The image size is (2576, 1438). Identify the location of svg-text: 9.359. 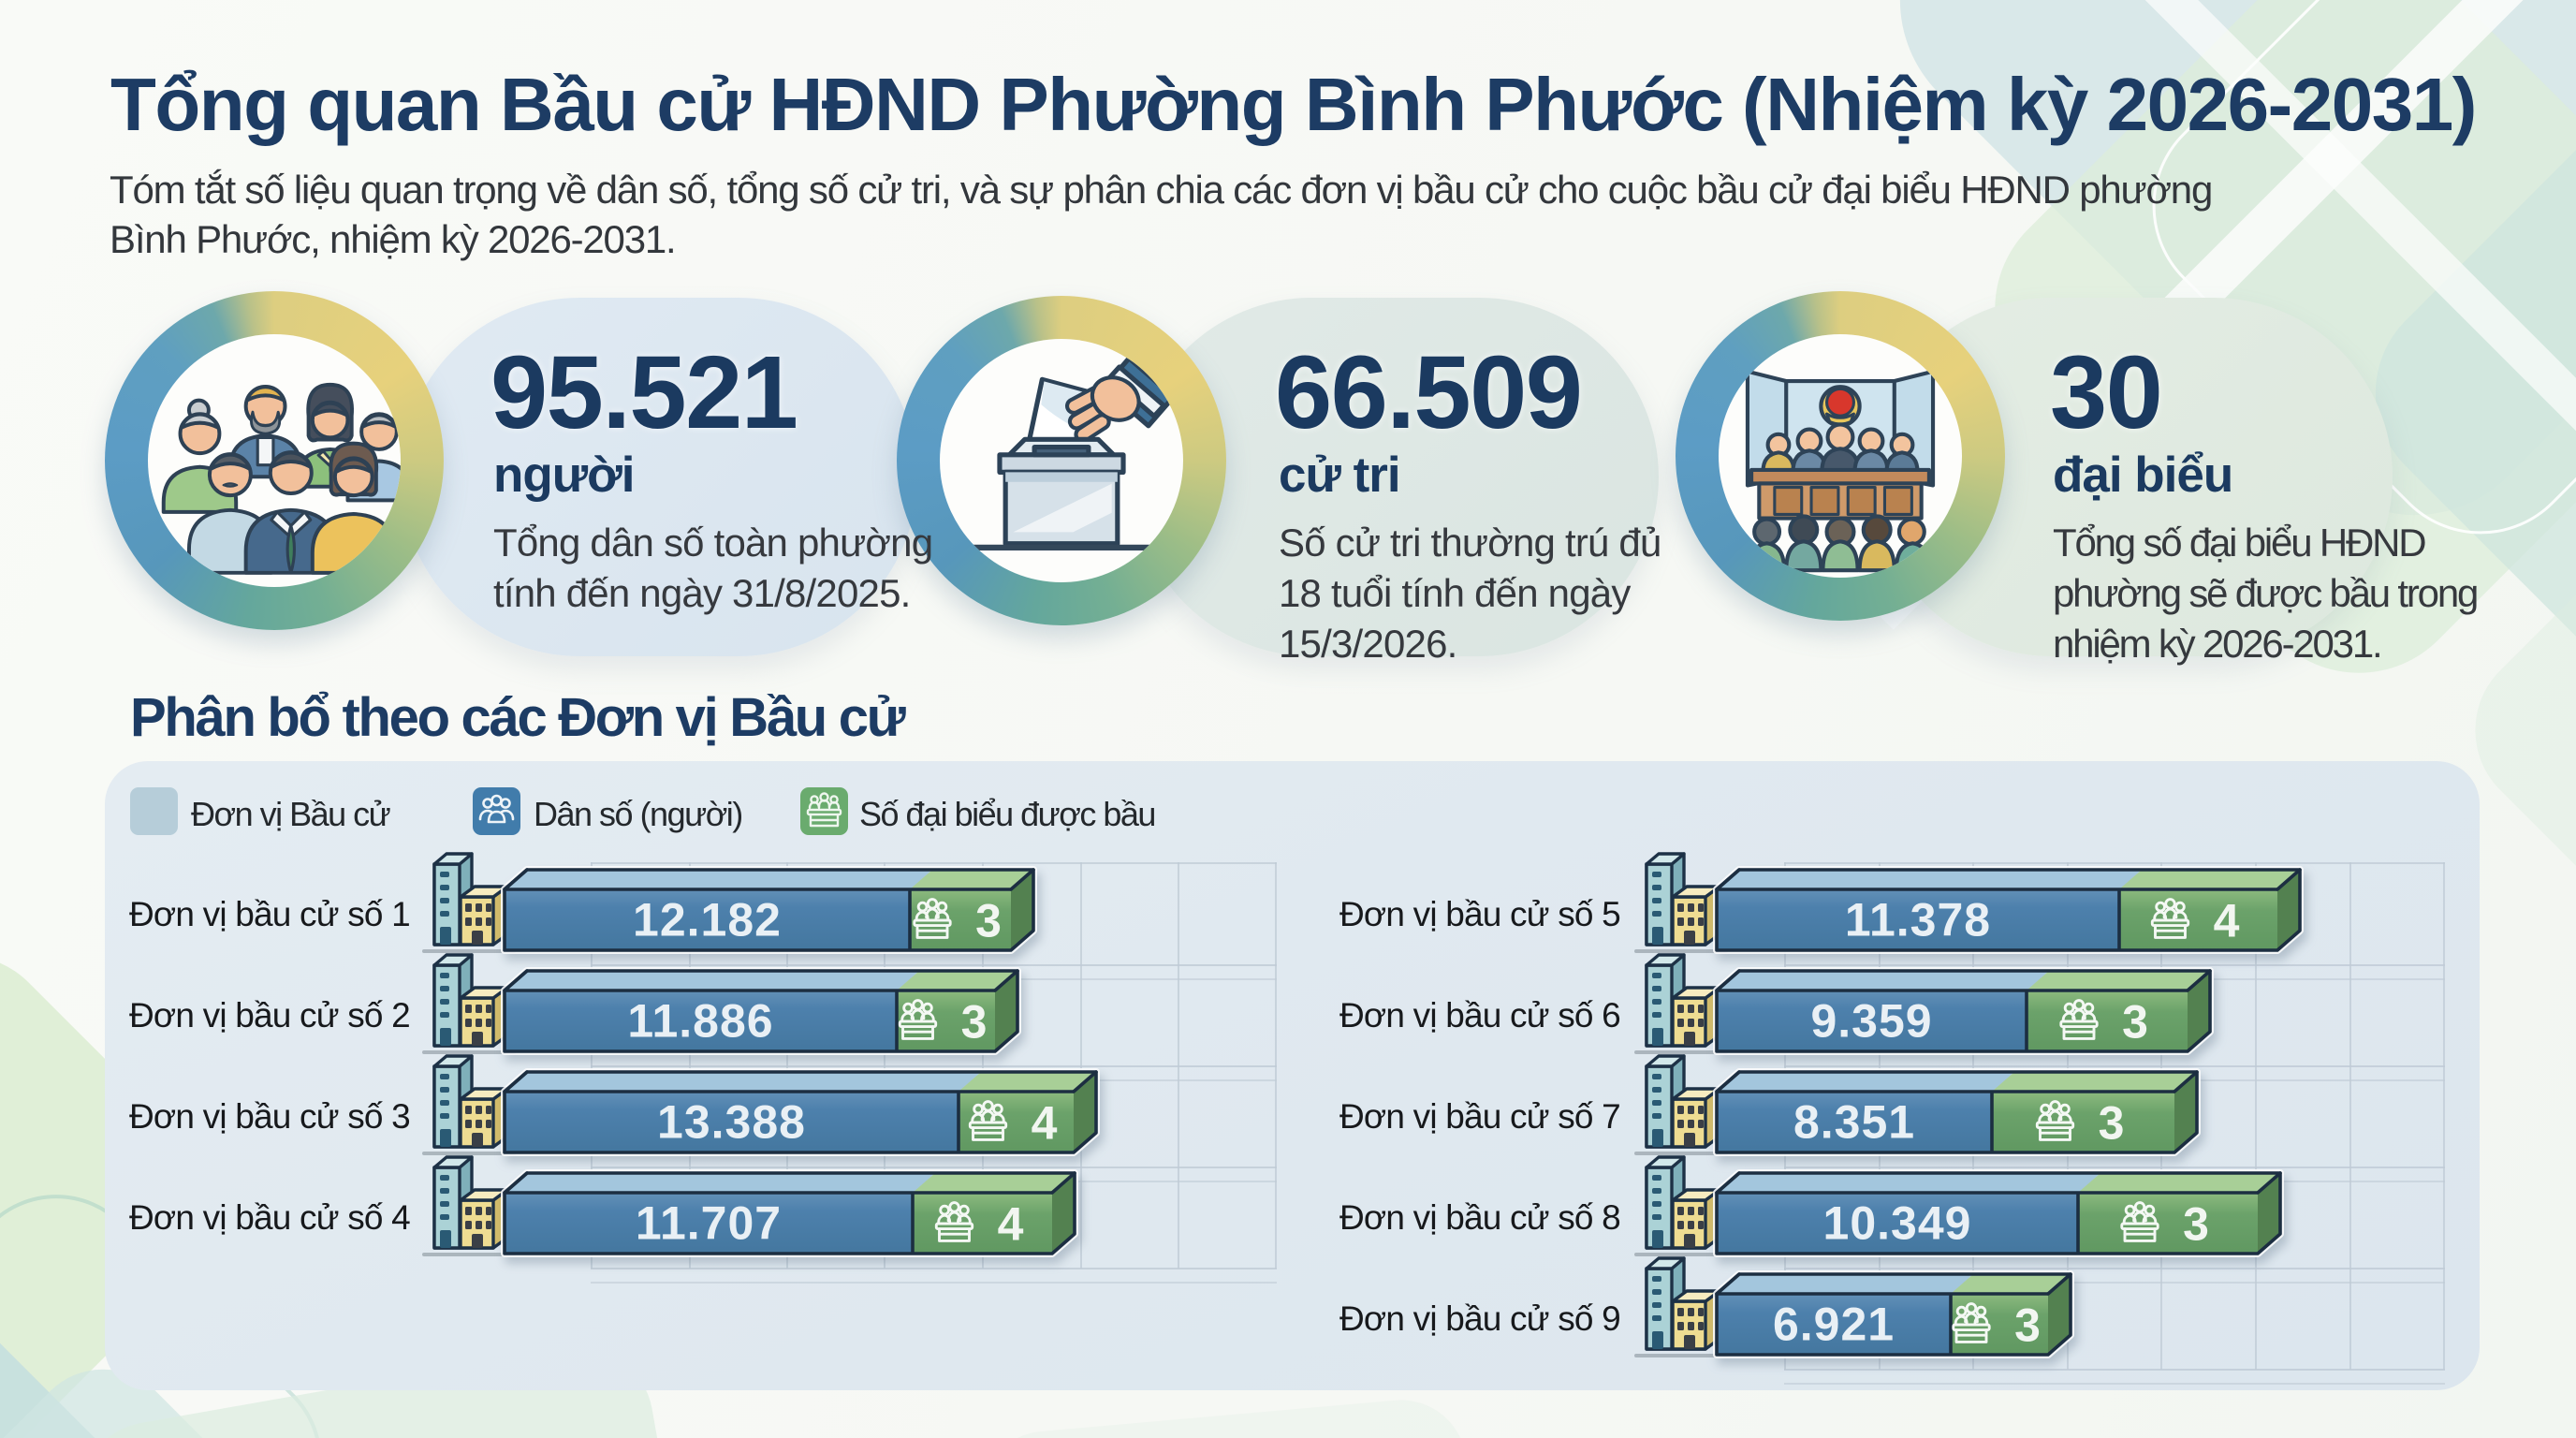
(1871, 1022).